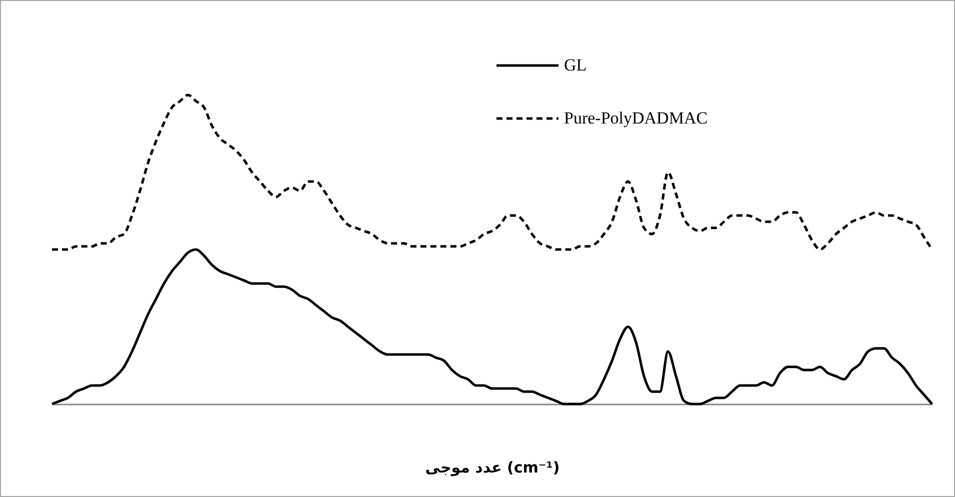 This screenshot has height=497, width=955. I want to click on legend-label: GL, so click(575, 65).